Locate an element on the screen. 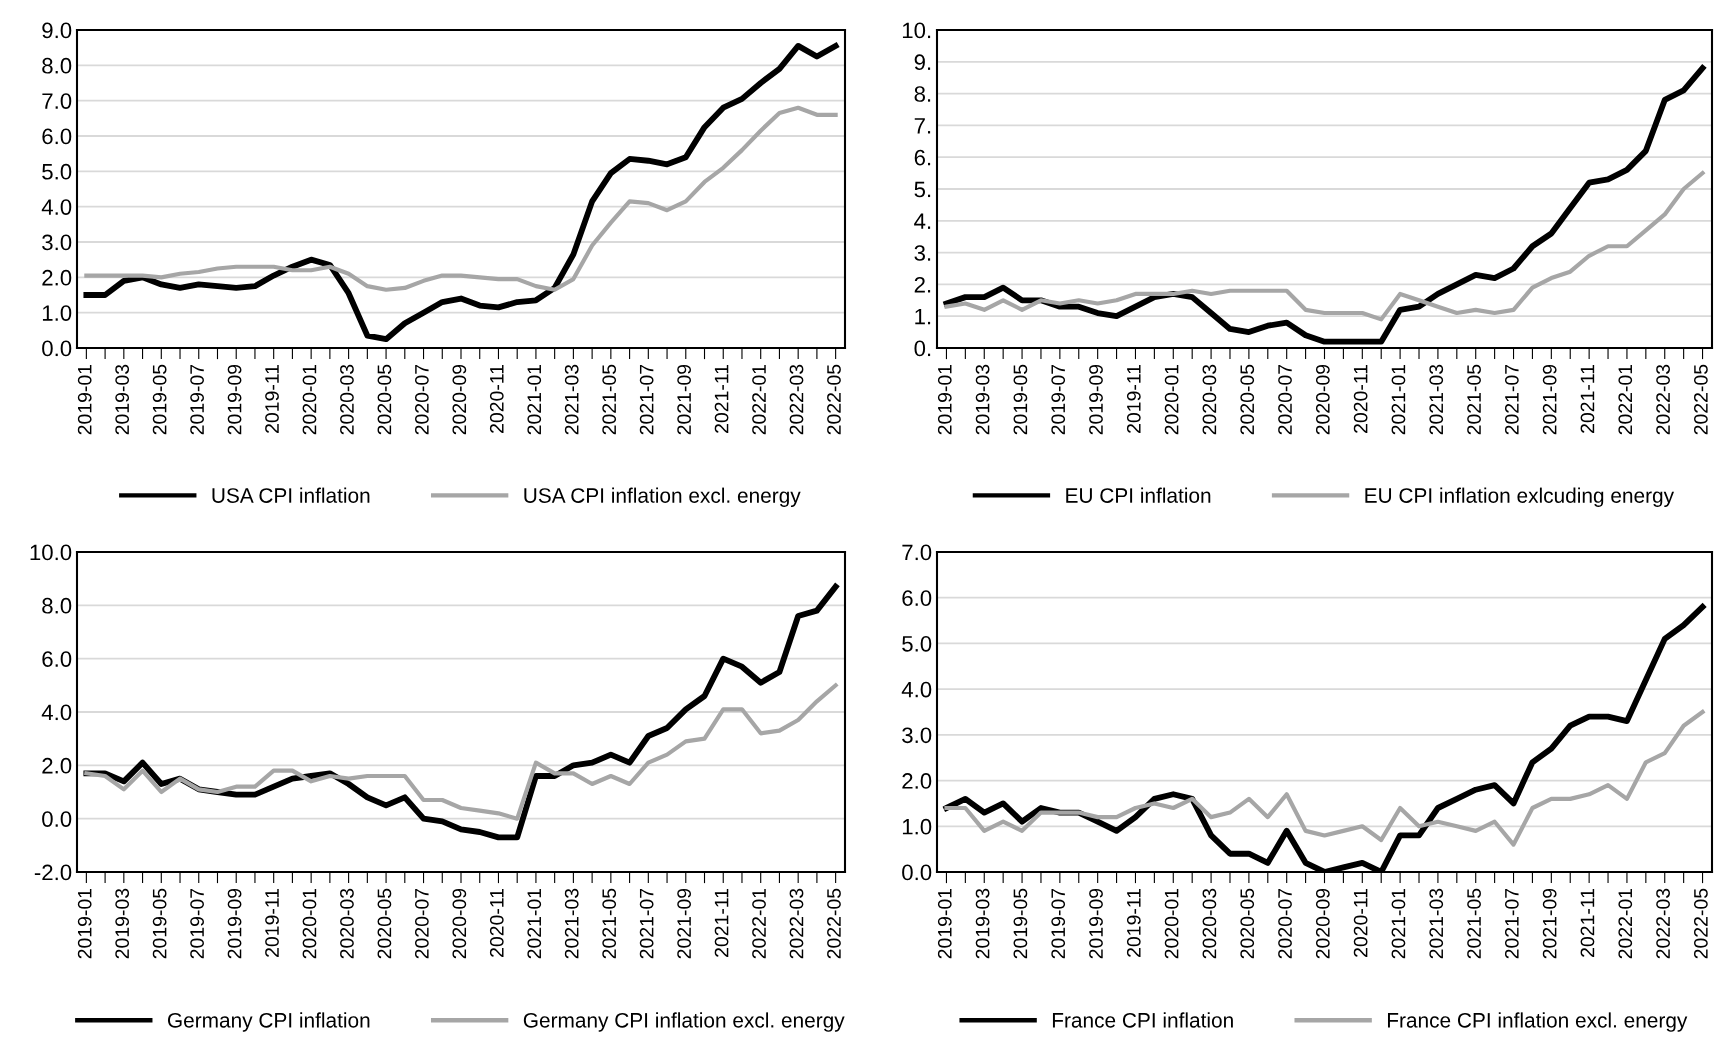 Image resolution: width=1726 pixels, height=1044 pixels. y-tick-label: 3. is located at coordinates (922, 253).